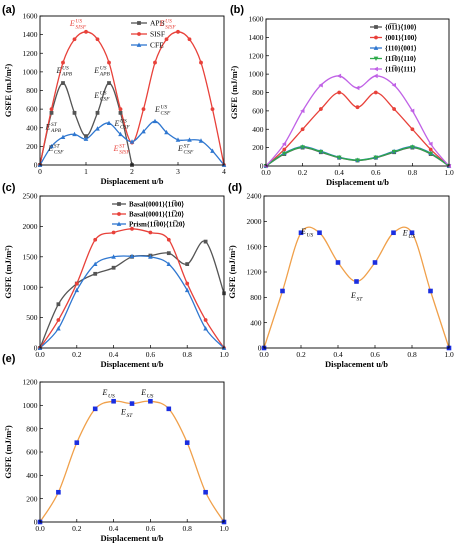 The height and width of the screenshot is (550, 456). Describe the element at coordinates (8, 451) in the screenshot. I see `y-axis-label: GSFE (mJ/m²)` at that location.